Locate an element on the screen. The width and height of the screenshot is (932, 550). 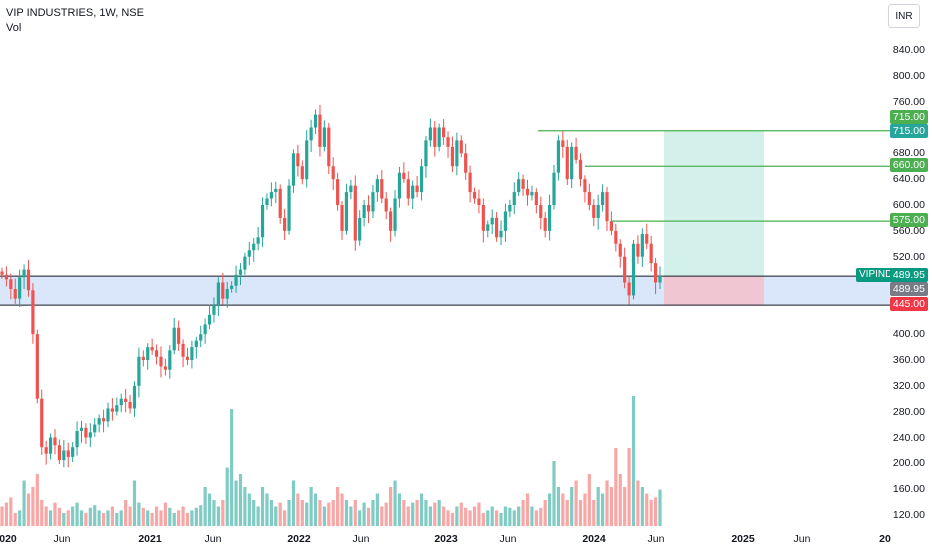
x-tick-label: 2022 is located at coordinates (299, 539).